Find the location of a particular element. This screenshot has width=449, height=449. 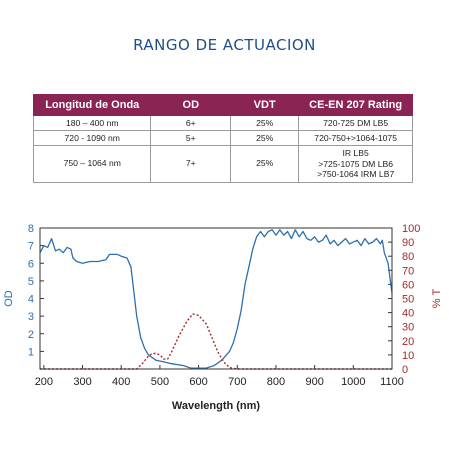

left-tick-label: 1 is located at coordinates (31, 352).